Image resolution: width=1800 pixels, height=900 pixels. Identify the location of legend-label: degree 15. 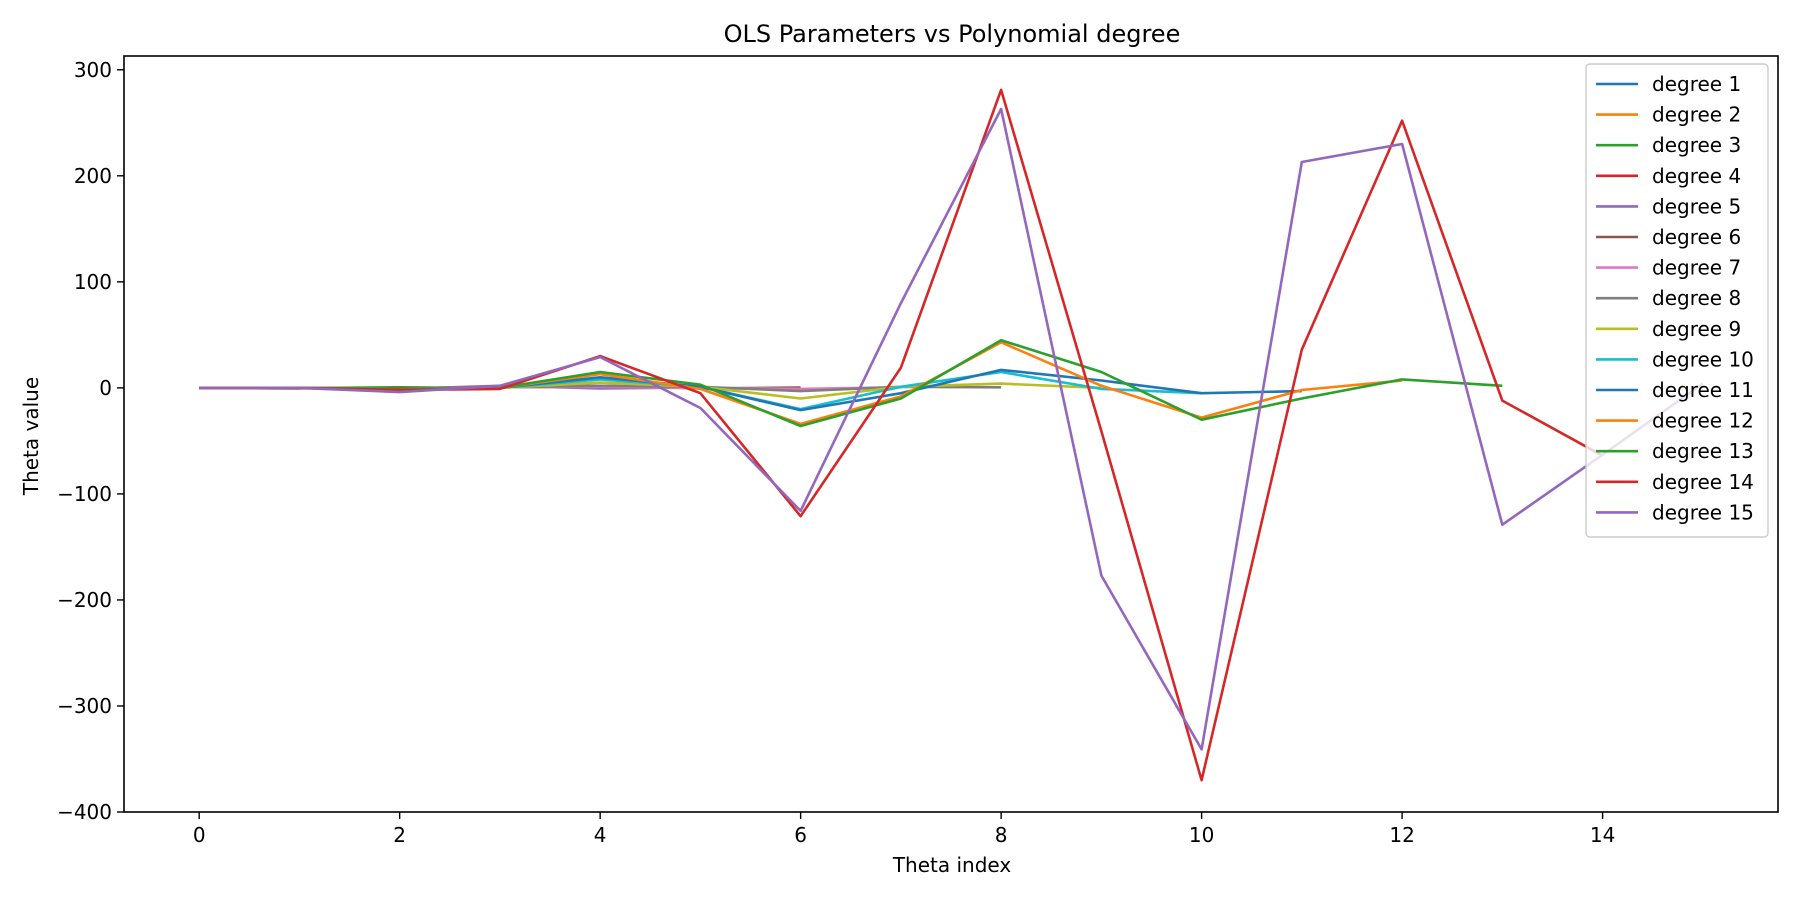
(1703, 512).